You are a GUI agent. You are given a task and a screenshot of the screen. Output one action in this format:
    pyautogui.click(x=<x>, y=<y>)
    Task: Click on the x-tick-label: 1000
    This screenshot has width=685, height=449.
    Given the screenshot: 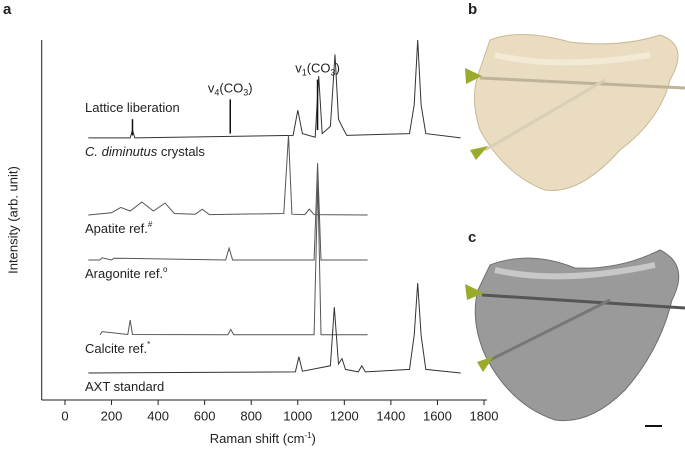 What is the action you would take?
    pyautogui.click(x=297, y=415)
    